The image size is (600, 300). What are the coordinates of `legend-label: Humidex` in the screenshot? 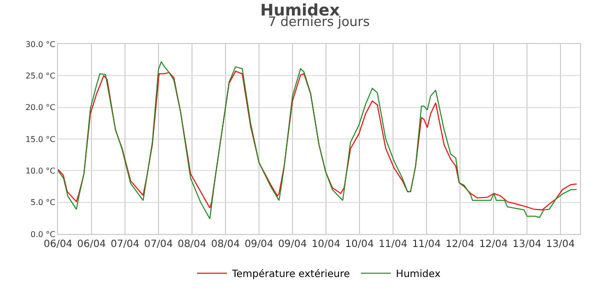 It's located at (418, 274).